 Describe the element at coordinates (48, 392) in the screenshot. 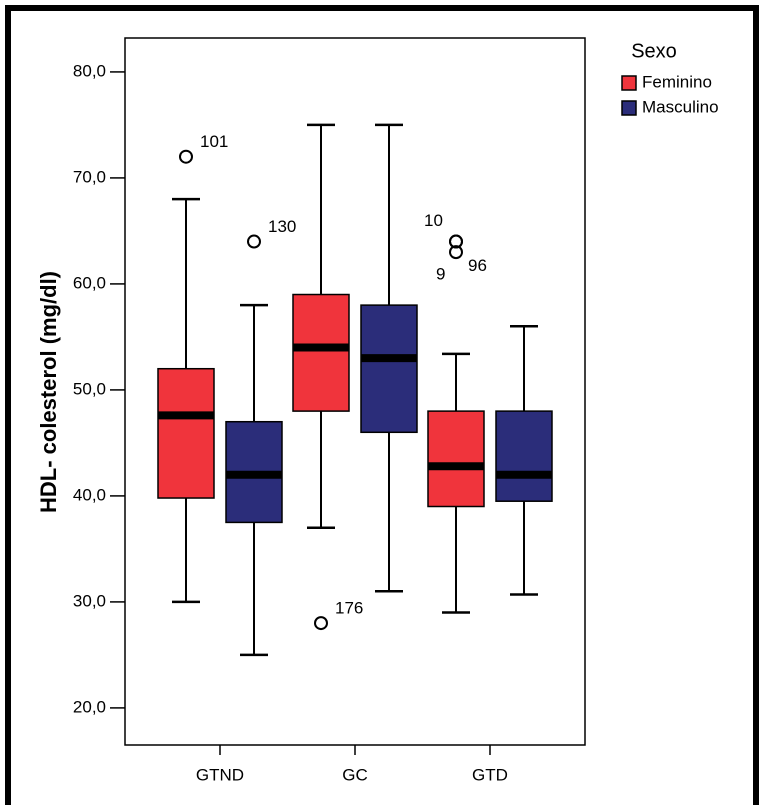

I see `y-axis-label: HDL- colesterol (mg/dl)` at that location.